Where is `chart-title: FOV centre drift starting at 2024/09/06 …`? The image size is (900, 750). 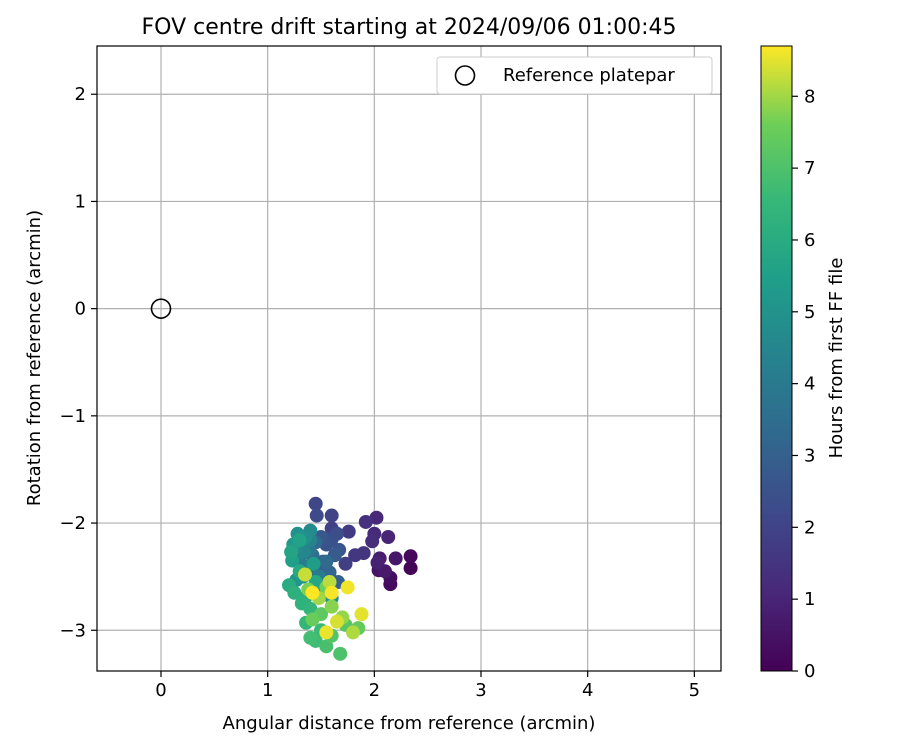 chart-title: FOV centre drift starting at 2024/09/06 … is located at coordinates (409, 27).